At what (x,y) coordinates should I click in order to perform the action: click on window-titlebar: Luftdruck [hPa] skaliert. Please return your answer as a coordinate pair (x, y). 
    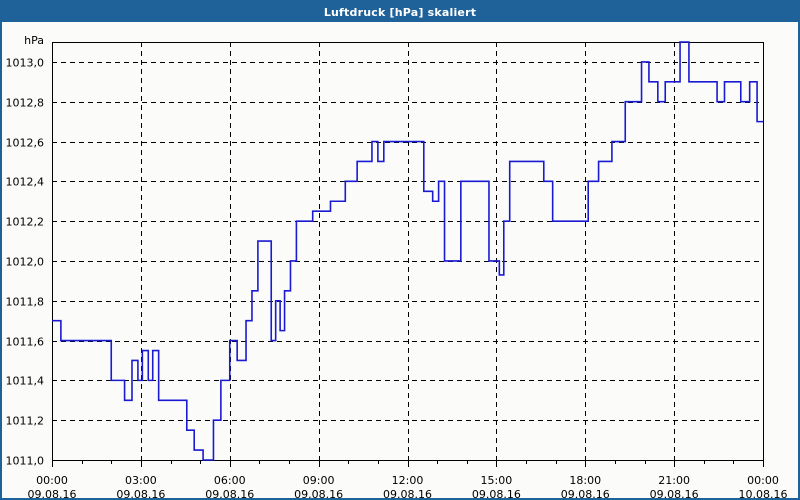
    Looking at the image, I should click on (400, 12).